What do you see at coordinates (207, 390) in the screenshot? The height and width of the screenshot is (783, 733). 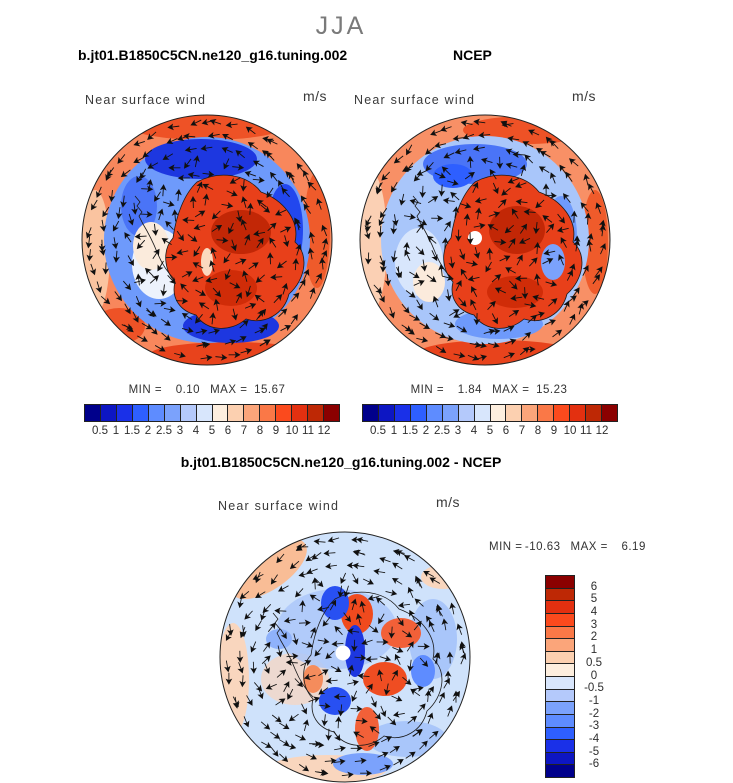 I see `model-minmax: MIN = 0.10 MAX = 15.67` at bounding box center [207, 390].